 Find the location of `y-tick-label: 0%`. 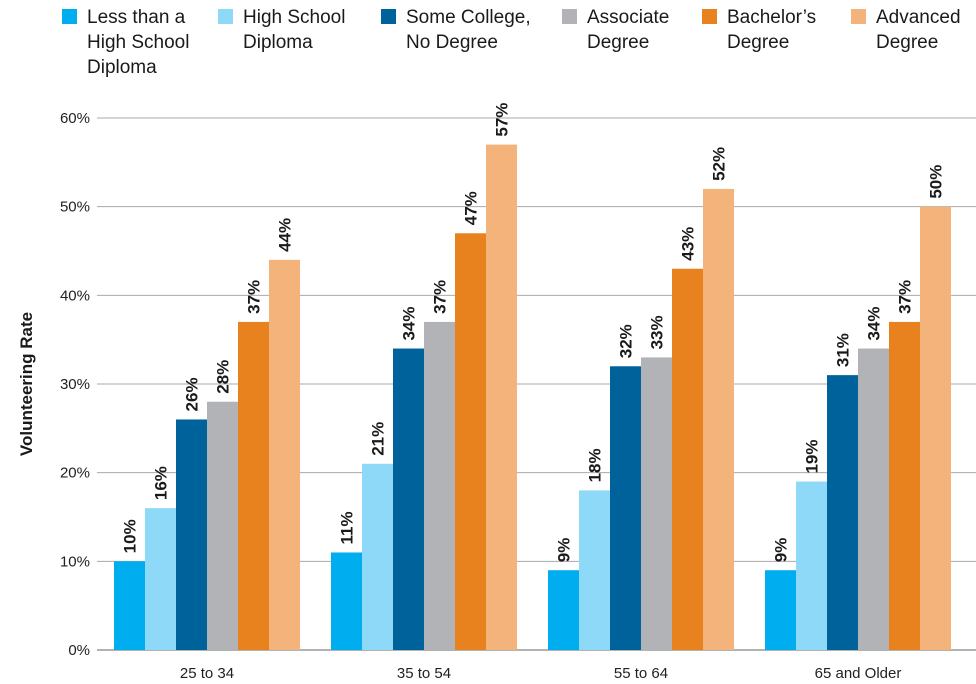

y-tick-label: 0% is located at coordinates (79, 650).